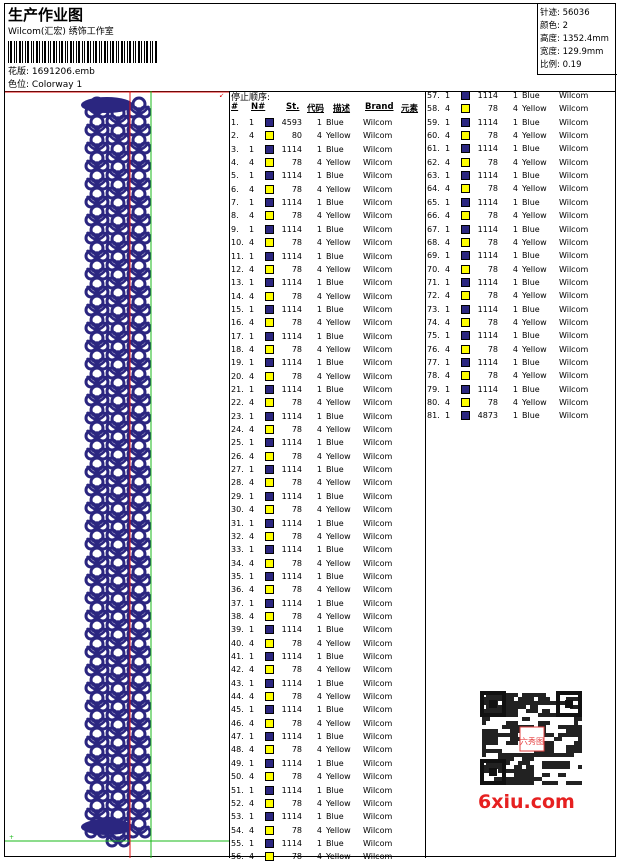  Describe the element at coordinates (433, 403) in the screenshot. I see `row-index: 80.` at that location.